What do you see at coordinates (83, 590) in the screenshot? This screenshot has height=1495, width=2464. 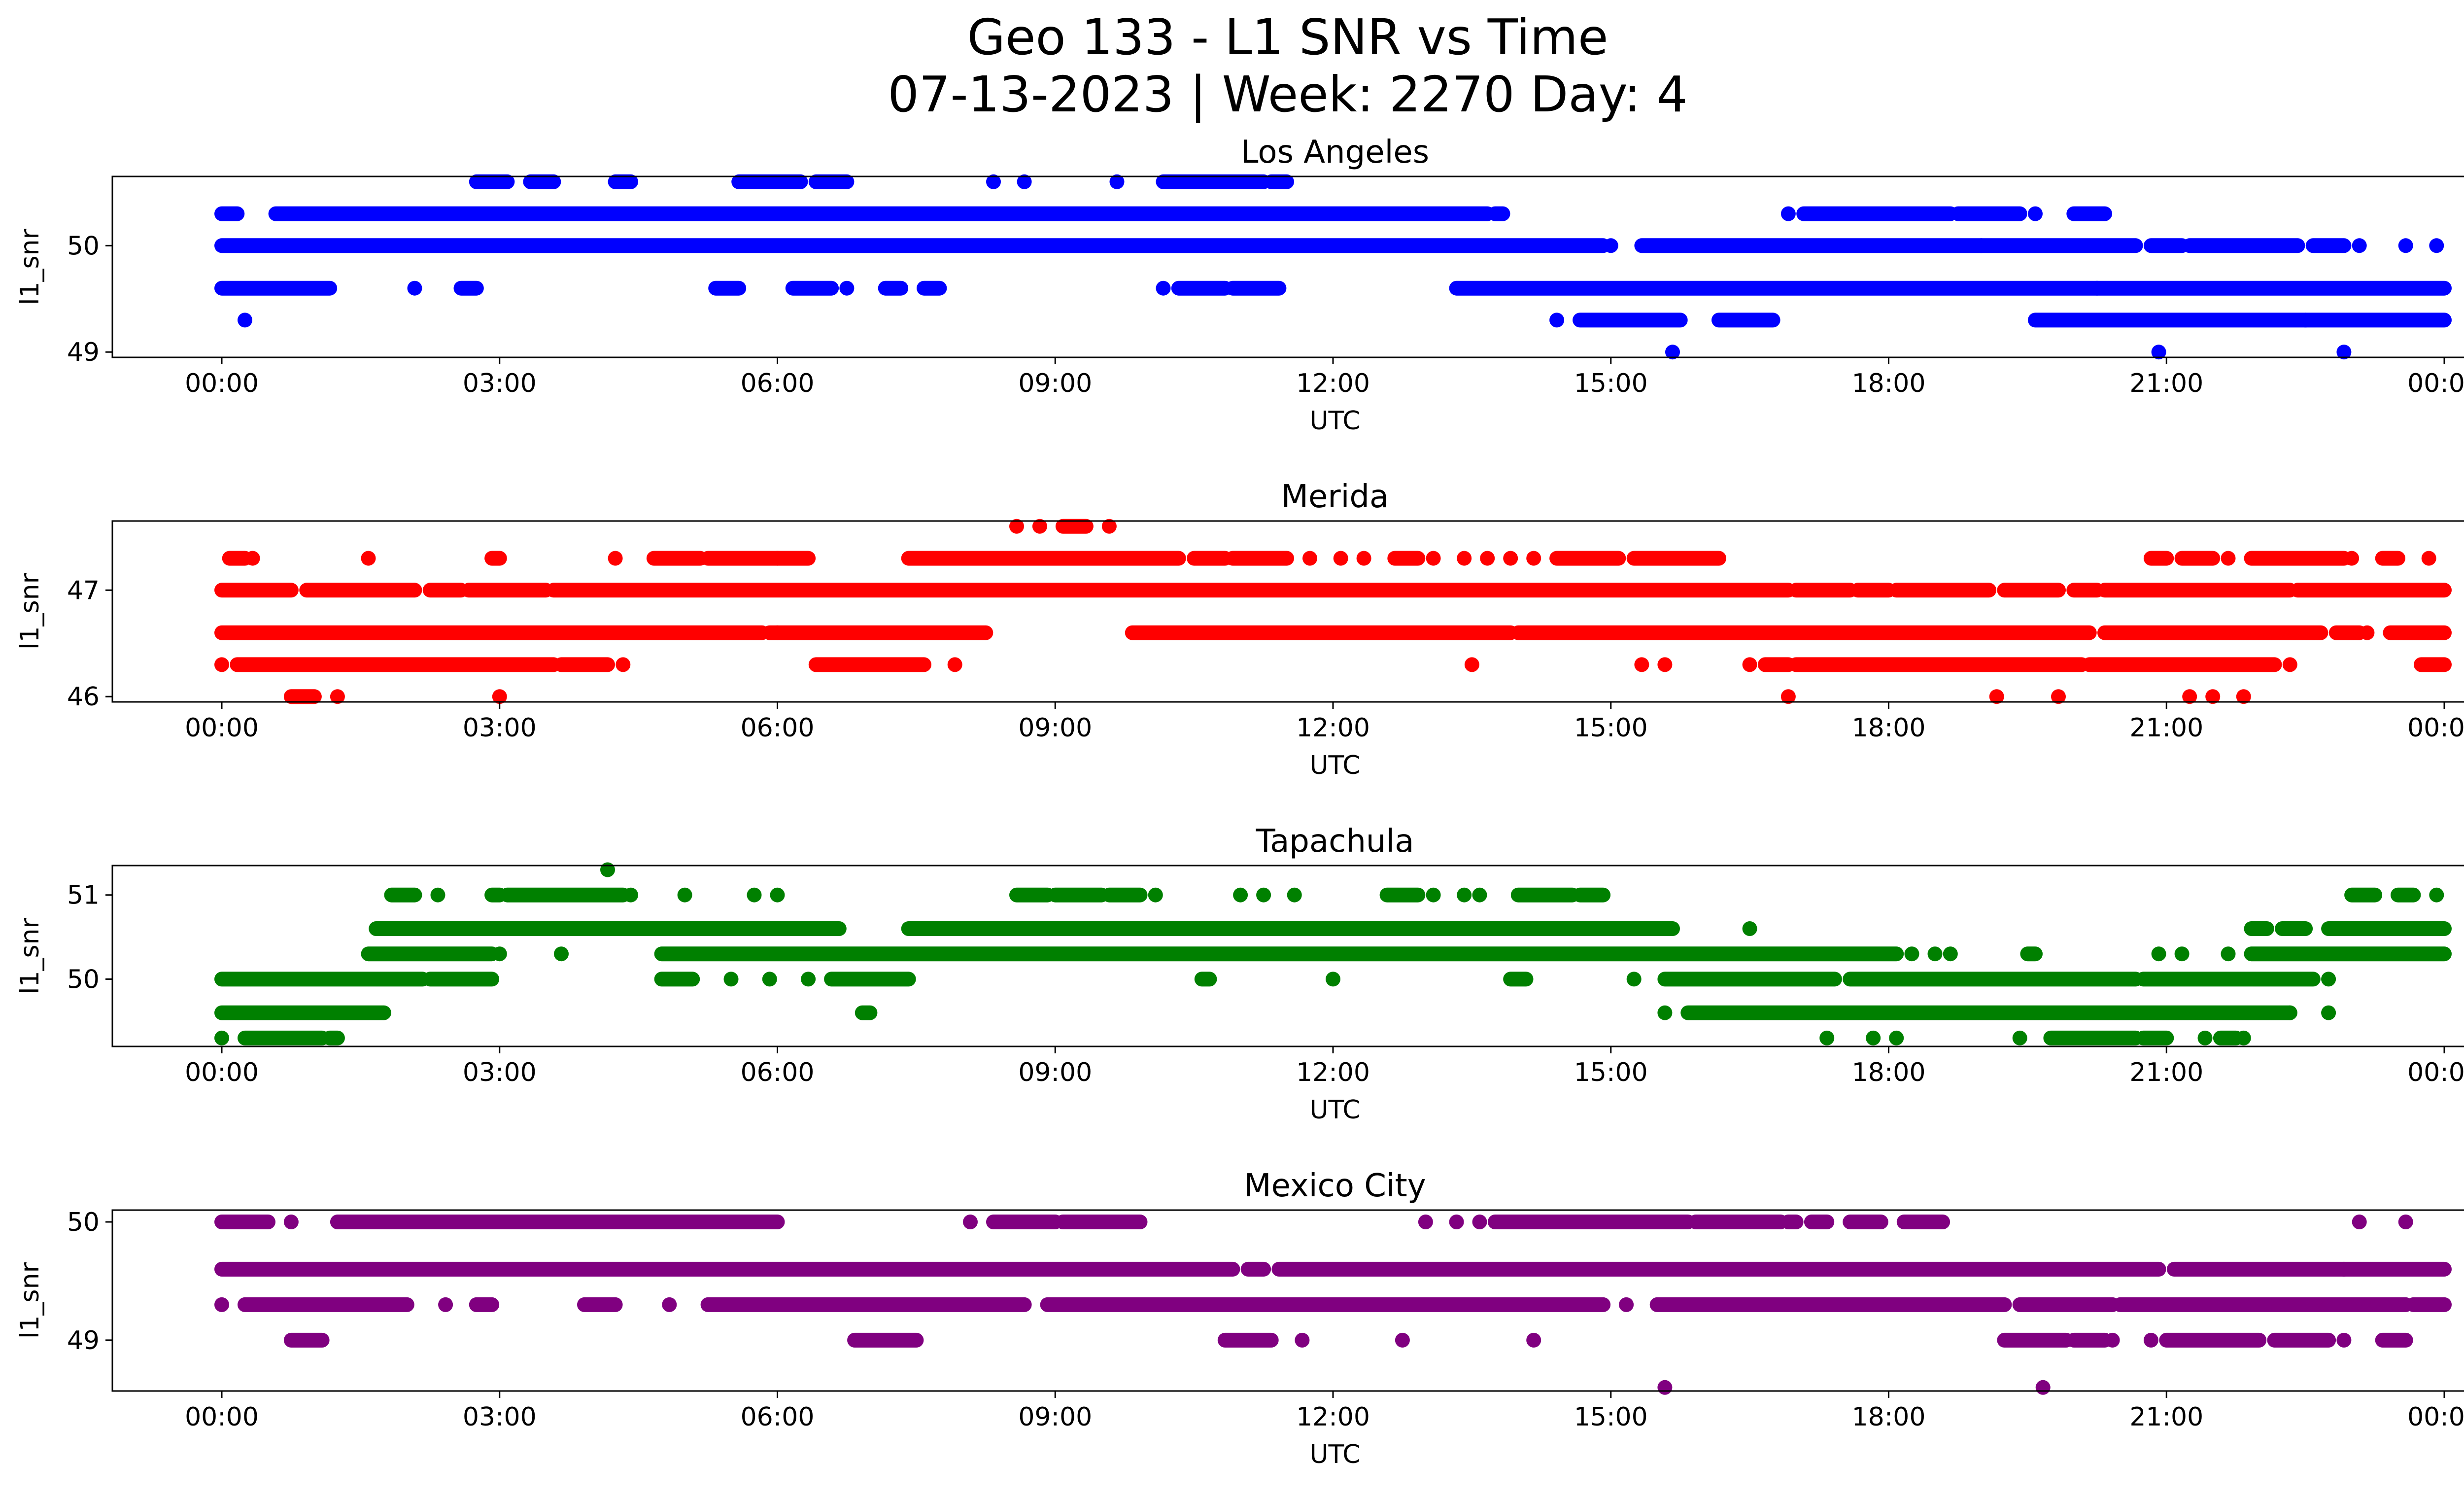 I see `y-tick-label: 47` at bounding box center [83, 590].